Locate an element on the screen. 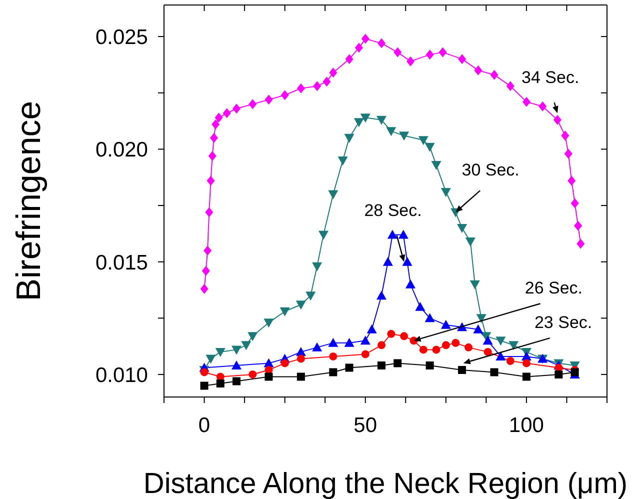 The height and width of the screenshot is (499, 632). y-tick-label: 0.020 is located at coordinates (121, 150).